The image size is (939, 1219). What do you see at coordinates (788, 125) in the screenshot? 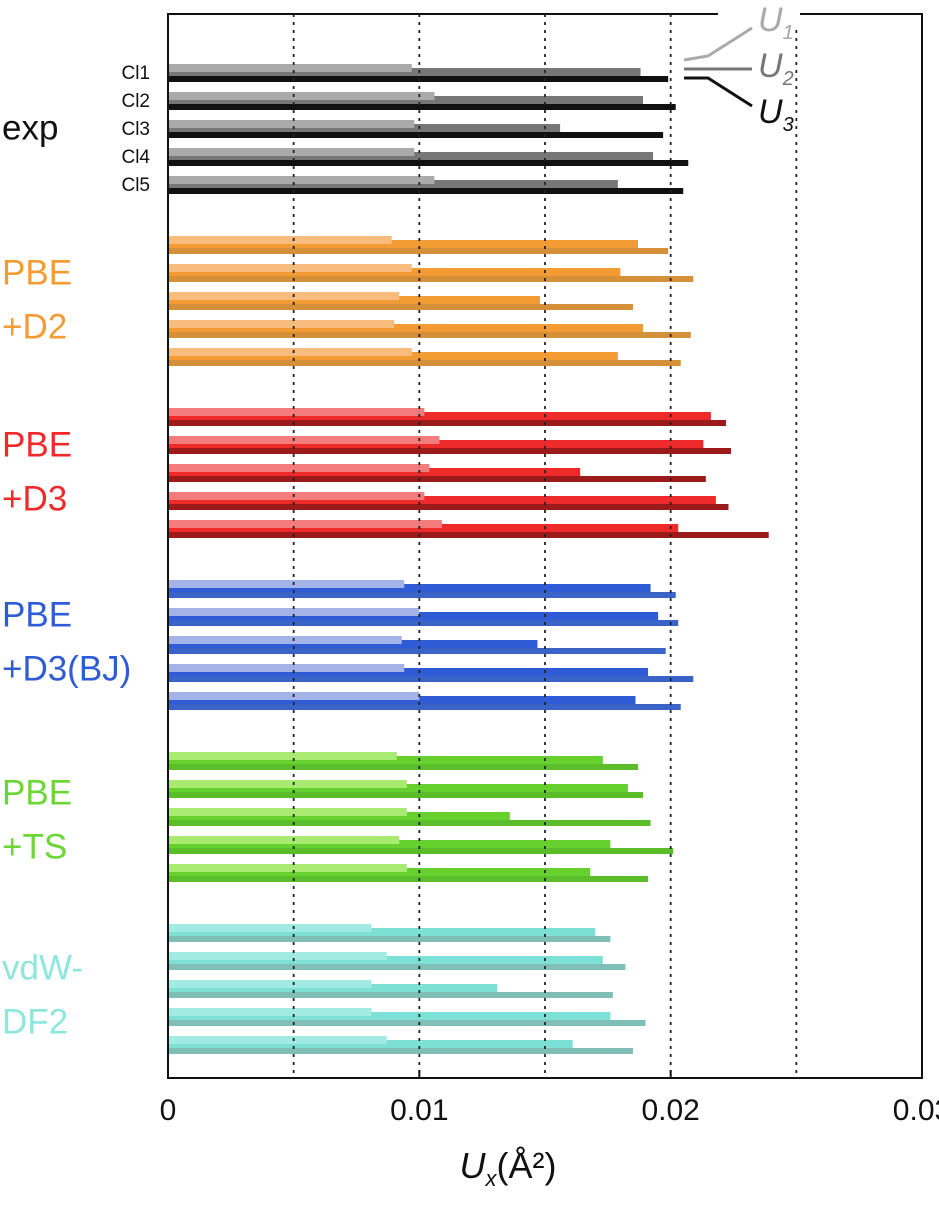
I see `text-part: 3` at bounding box center [788, 125].